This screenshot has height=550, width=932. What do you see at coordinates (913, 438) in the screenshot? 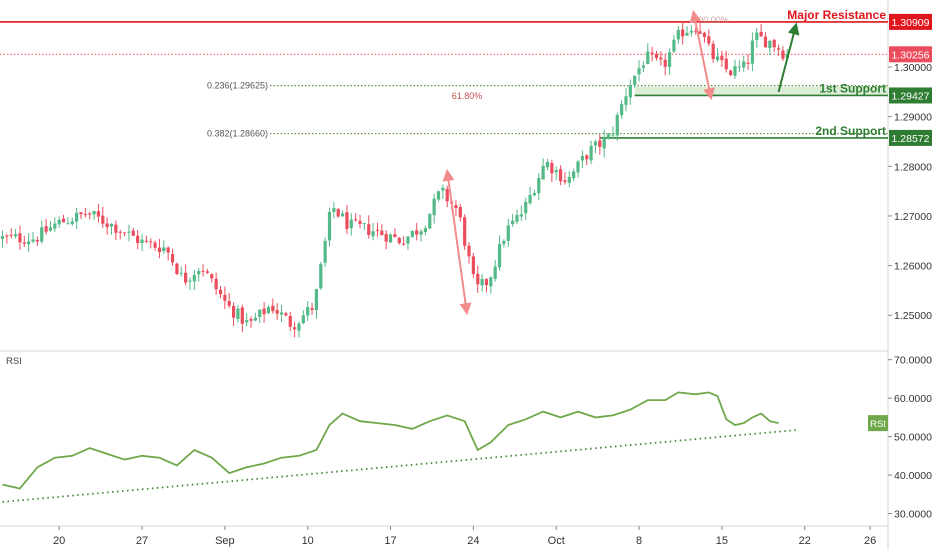
I see `rsi-tick-label: 50.0000` at bounding box center [913, 438].